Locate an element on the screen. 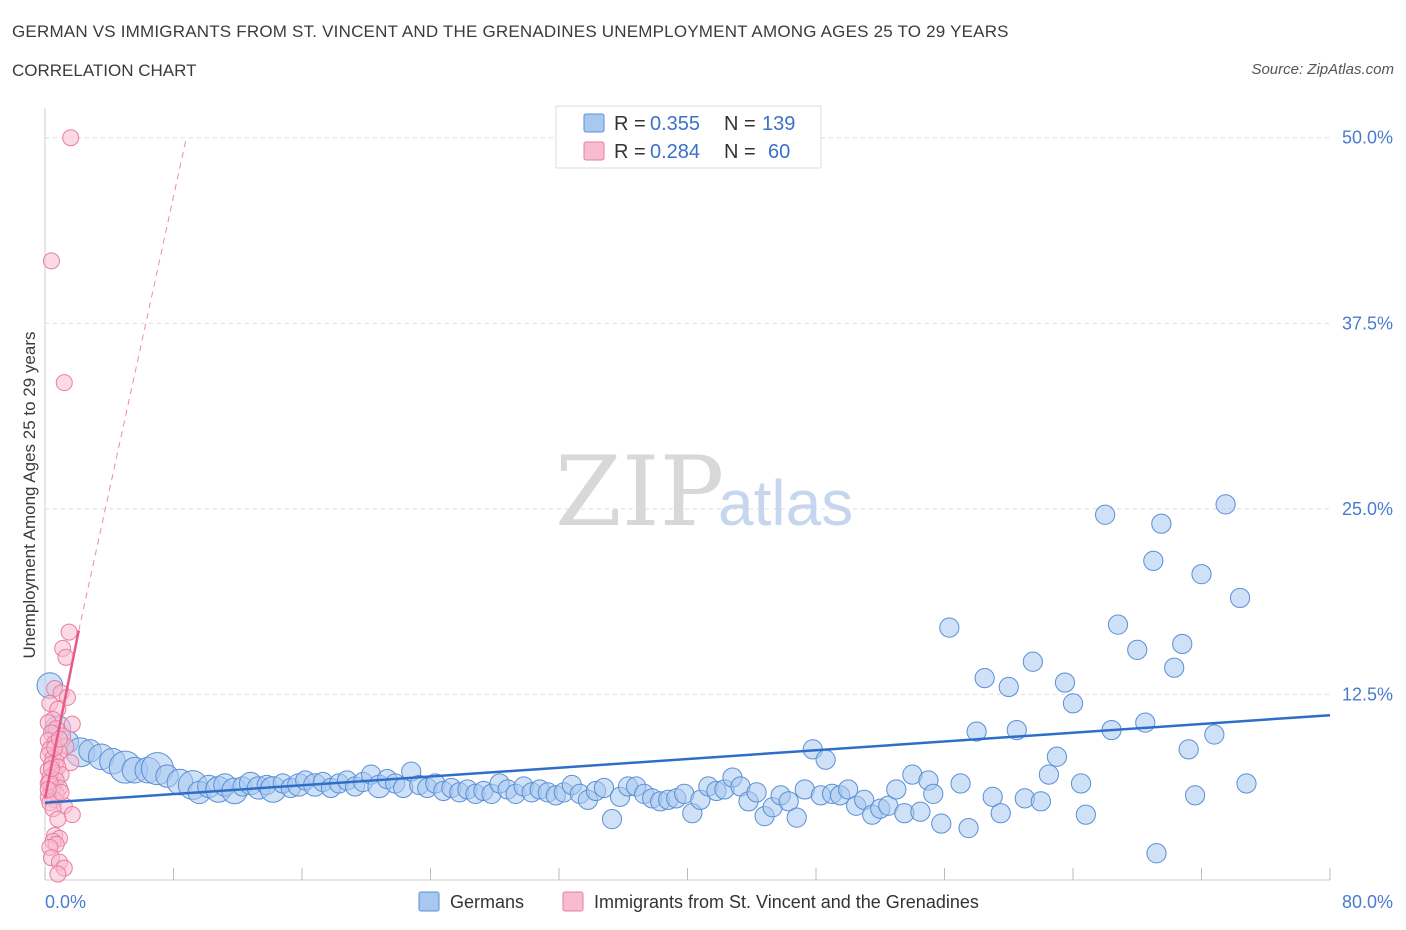  watermark-zip: ZIP is located at coordinates (639, 492).